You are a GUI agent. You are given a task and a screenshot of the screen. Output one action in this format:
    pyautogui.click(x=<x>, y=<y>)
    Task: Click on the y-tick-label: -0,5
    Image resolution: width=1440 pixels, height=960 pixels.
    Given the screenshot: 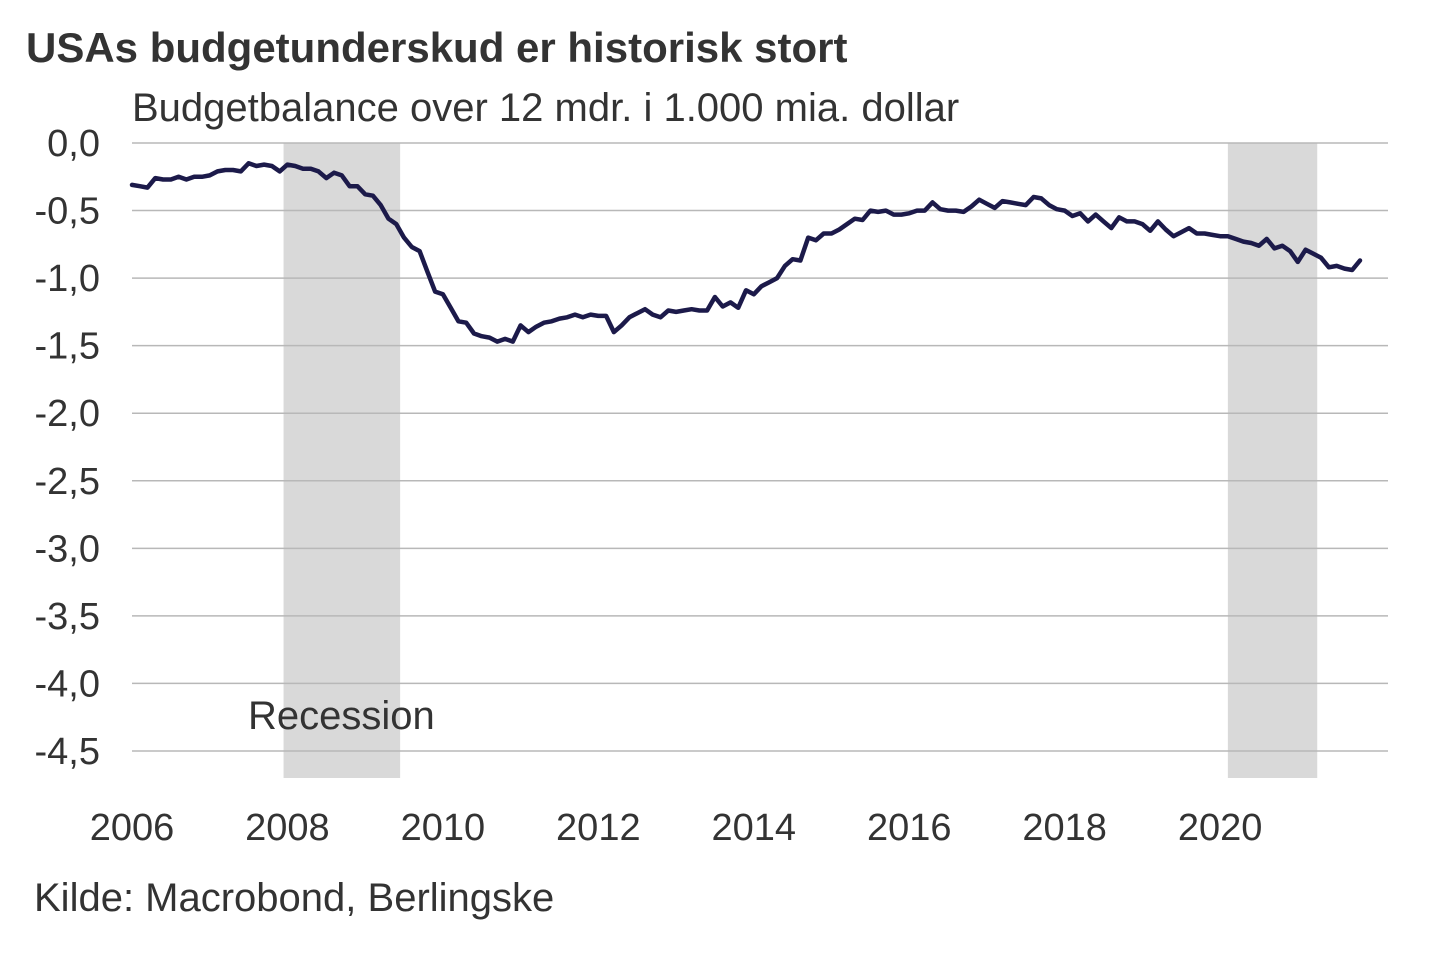 What is the action you would take?
    pyautogui.click(x=67, y=212)
    